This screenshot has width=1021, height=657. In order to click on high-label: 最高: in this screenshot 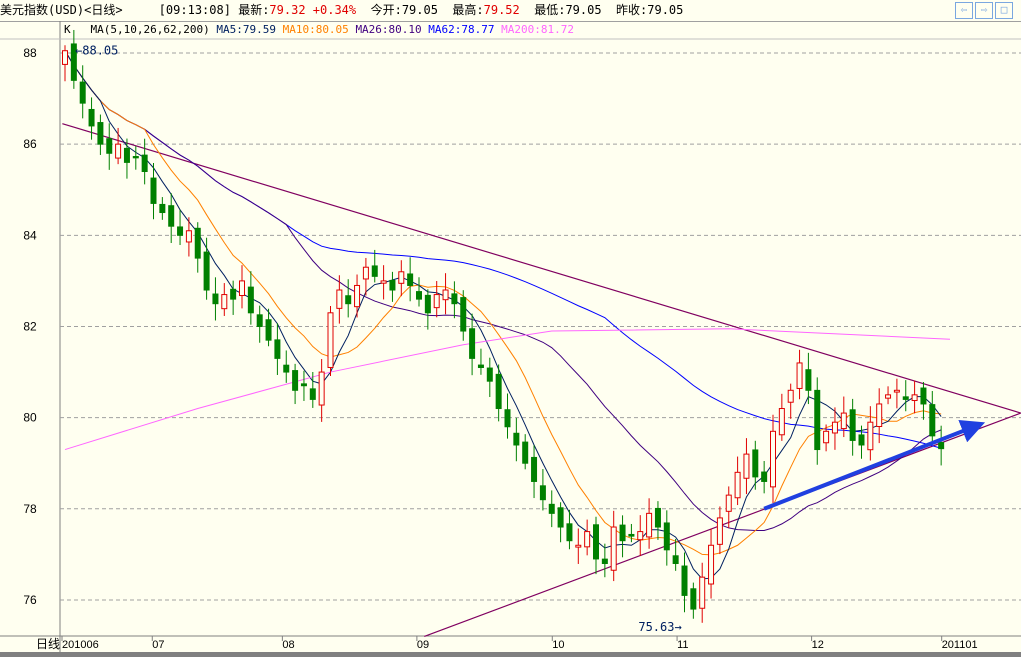, I will do `click(468, 10)`.